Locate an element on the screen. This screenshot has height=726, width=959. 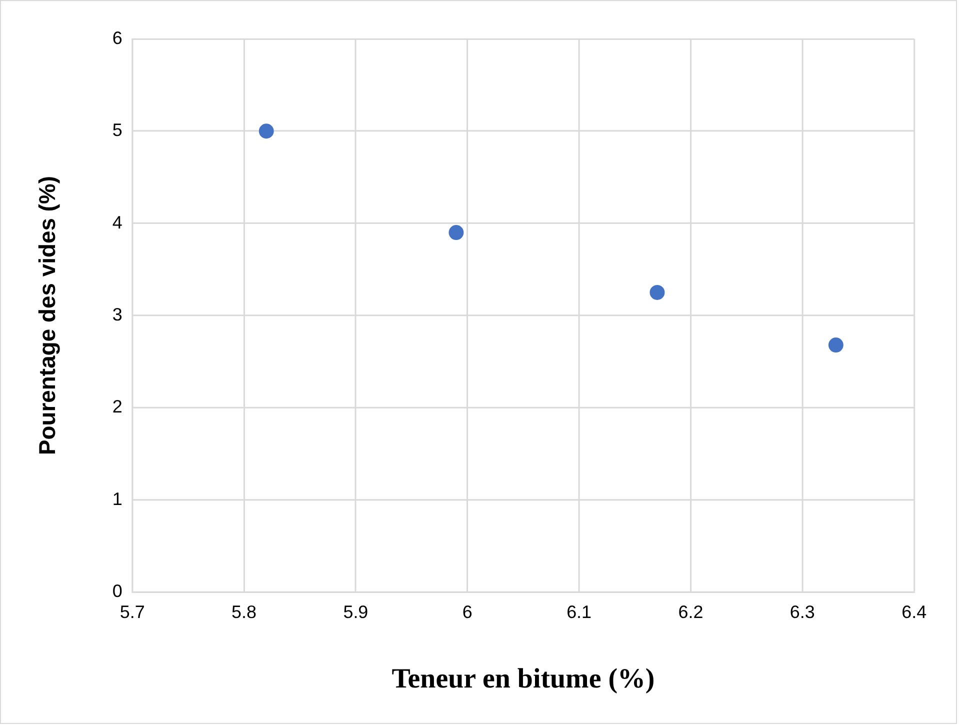
y-tick-label: 3 is located at coordinates (117, 314).